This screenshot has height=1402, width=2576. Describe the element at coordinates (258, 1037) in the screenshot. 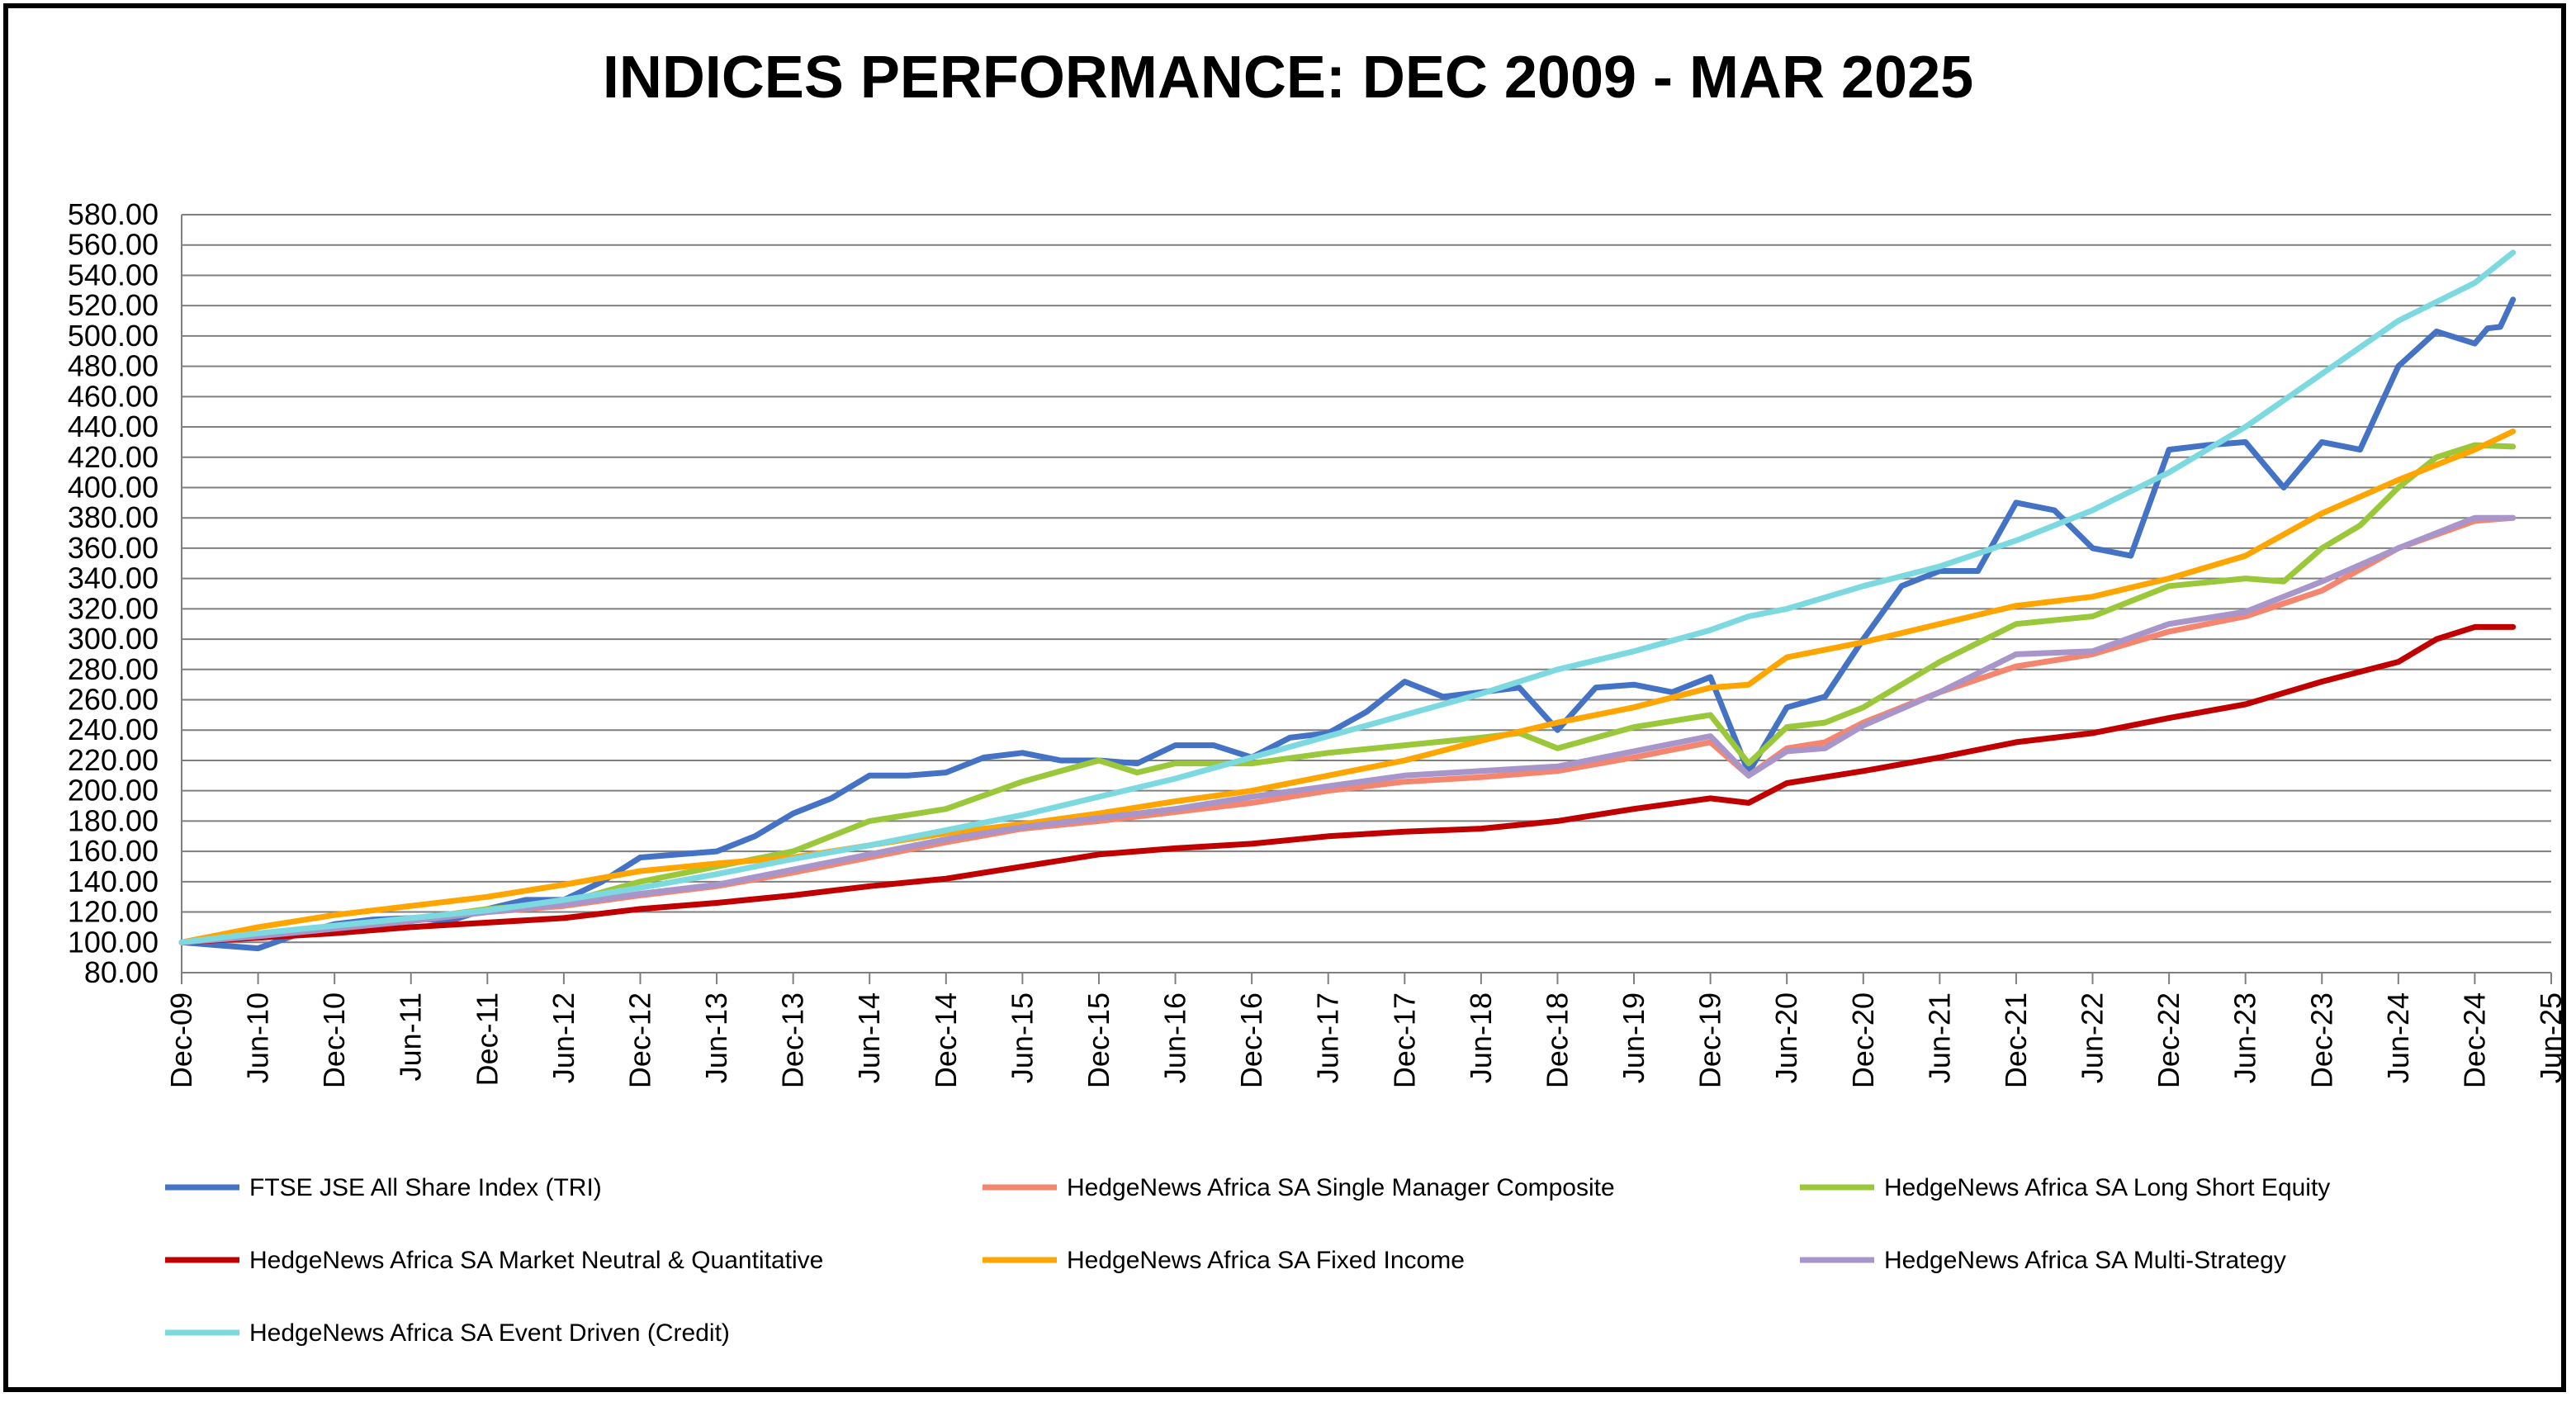

I see `x-tick-label: Jun-10` at that location.